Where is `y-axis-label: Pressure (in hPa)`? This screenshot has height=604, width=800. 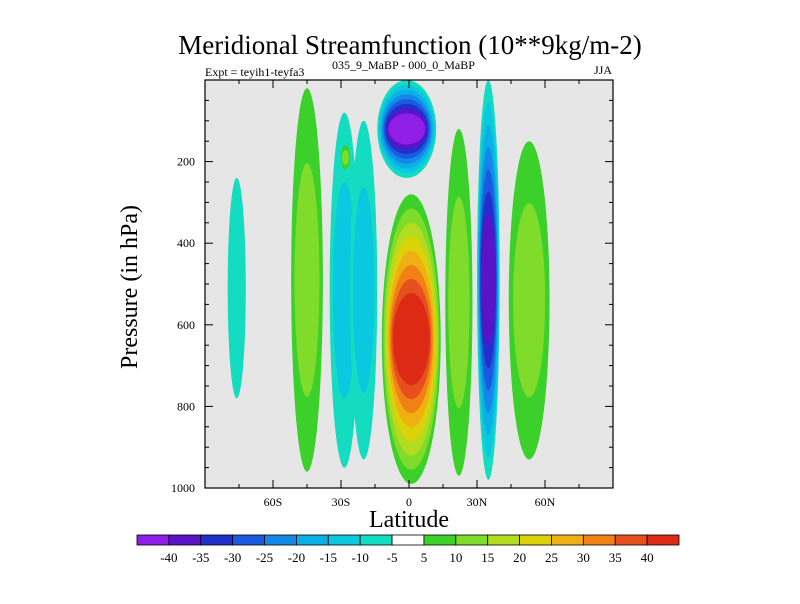 y-axis-label: Pressure (in hPa) is located at coordinates (130, 287).